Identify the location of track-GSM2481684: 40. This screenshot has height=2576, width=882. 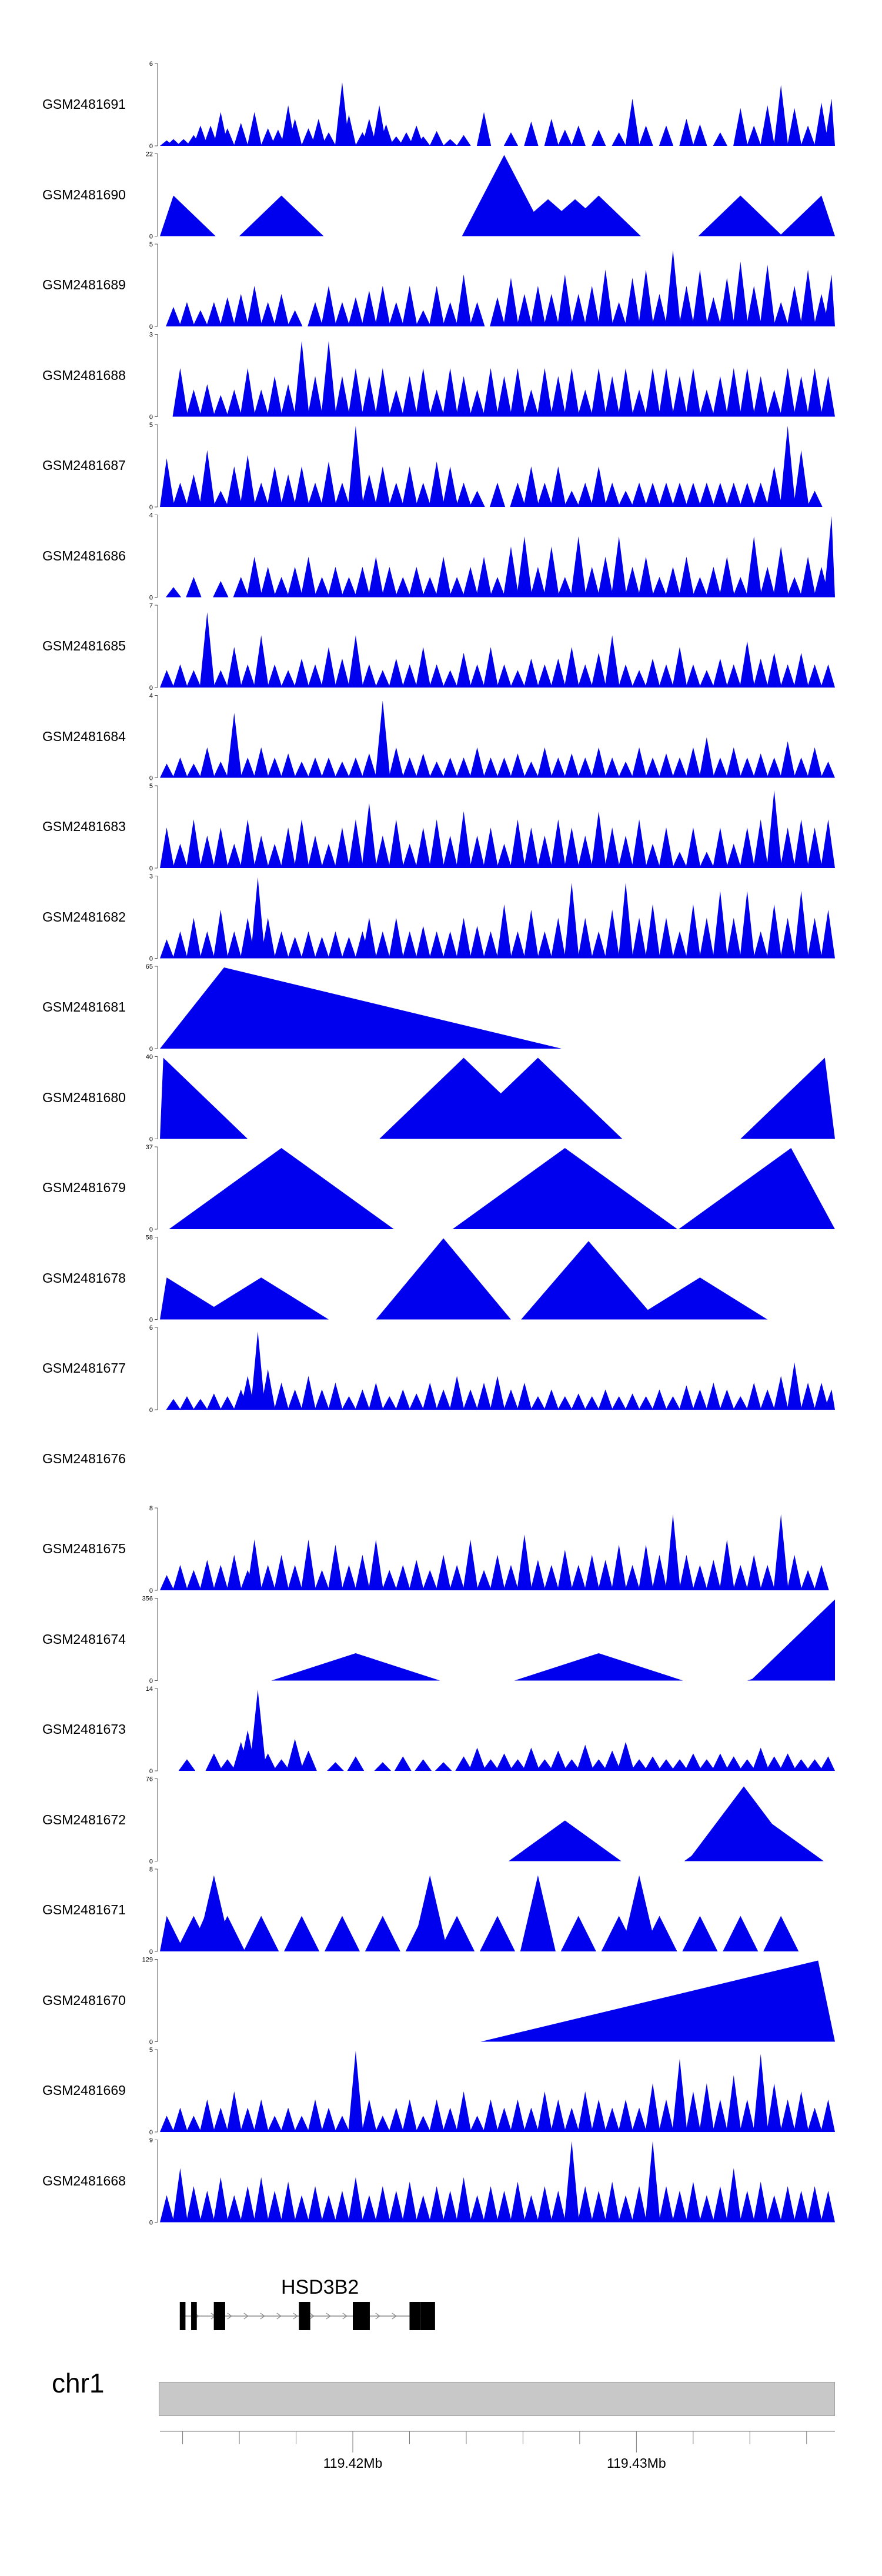
(492, 737).